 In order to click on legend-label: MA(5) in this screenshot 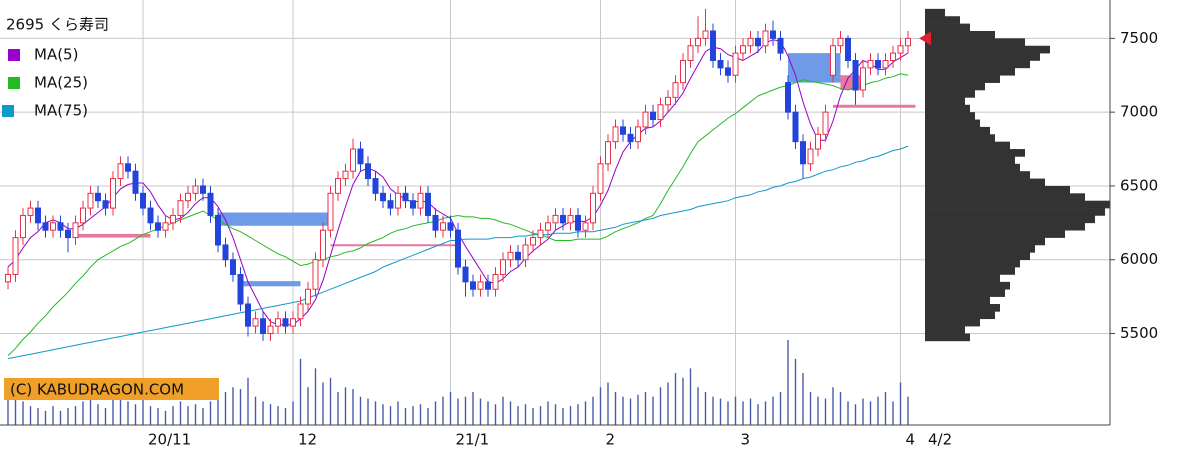, I will do `click(56, 55)`.